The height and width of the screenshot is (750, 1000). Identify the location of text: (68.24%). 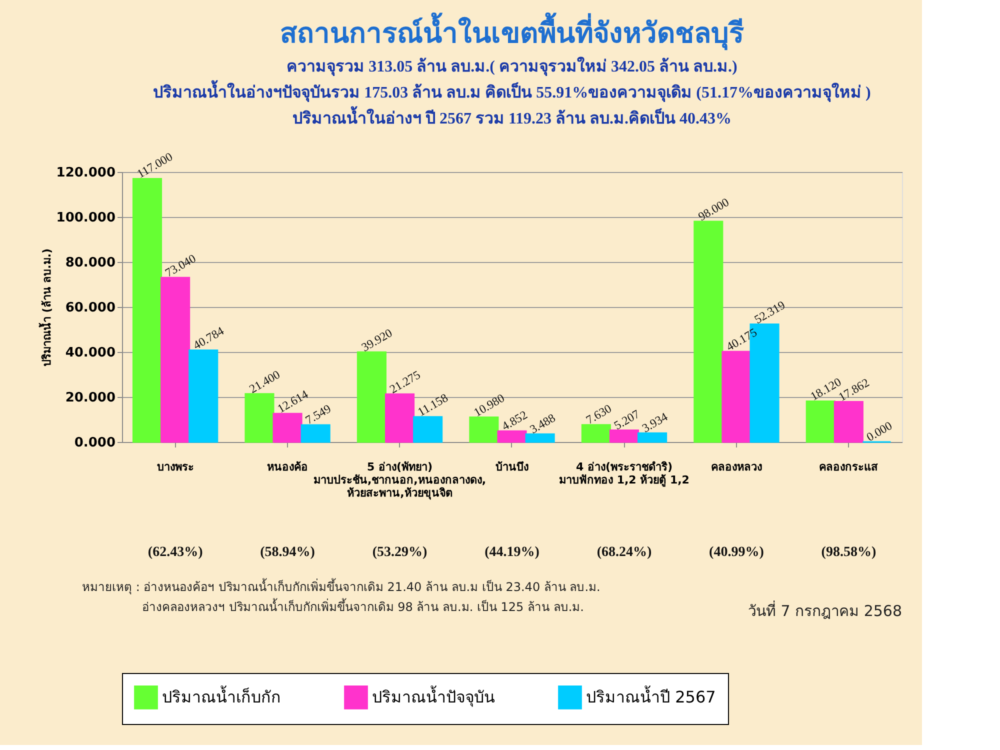
(624, 552).